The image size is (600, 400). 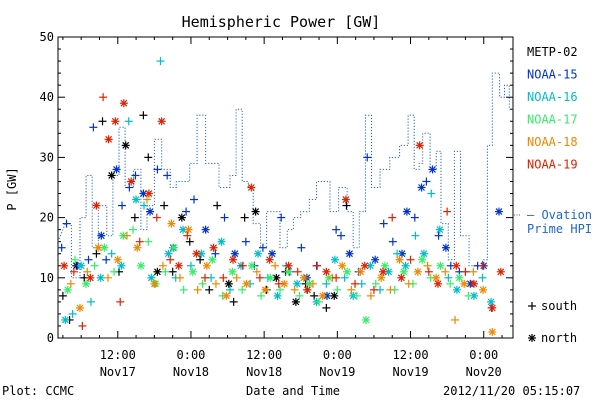 I want to click on legend-plus-icon, so click(x=532, y=306).